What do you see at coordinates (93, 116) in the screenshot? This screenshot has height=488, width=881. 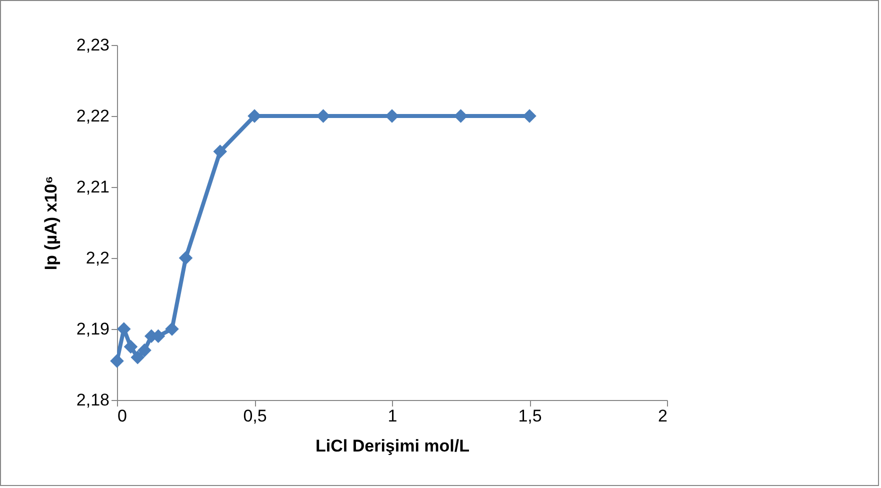 I see `y-tick-label: 2,22` at bounding box center [93, 116].